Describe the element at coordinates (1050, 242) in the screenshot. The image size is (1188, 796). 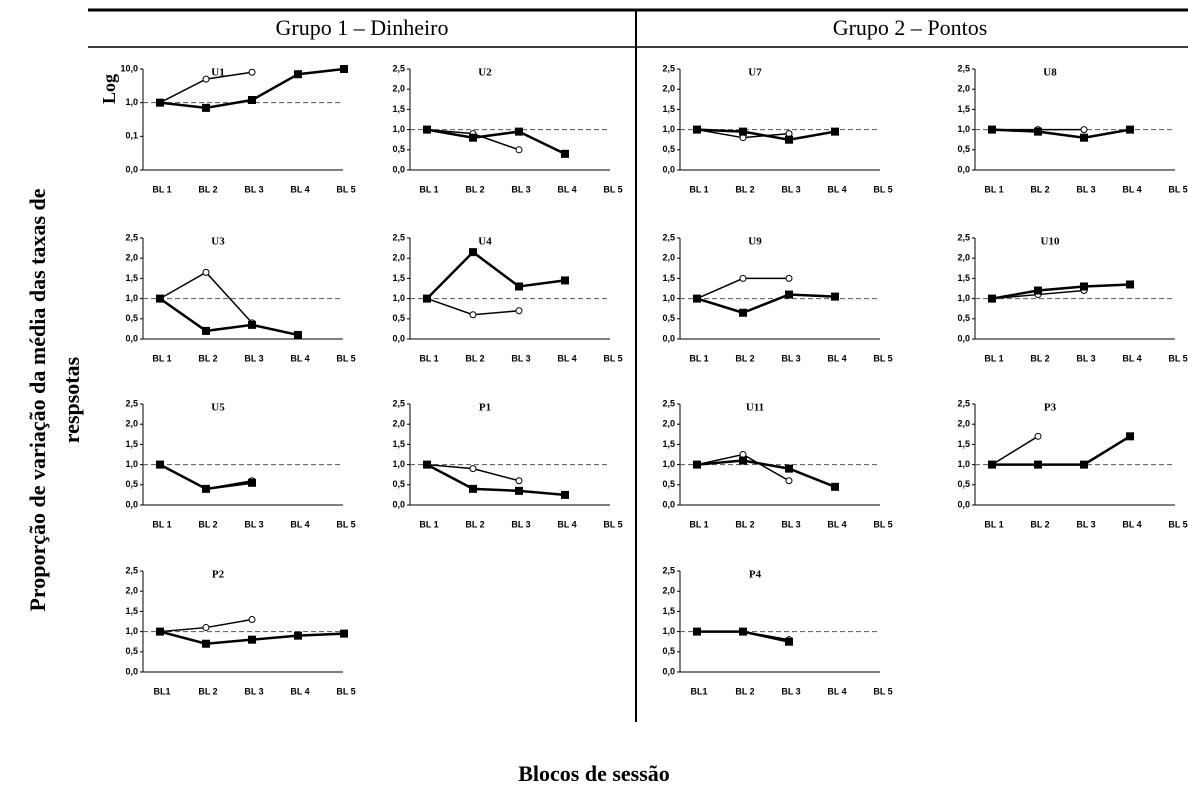
I see `panel-title: U10` at that location.